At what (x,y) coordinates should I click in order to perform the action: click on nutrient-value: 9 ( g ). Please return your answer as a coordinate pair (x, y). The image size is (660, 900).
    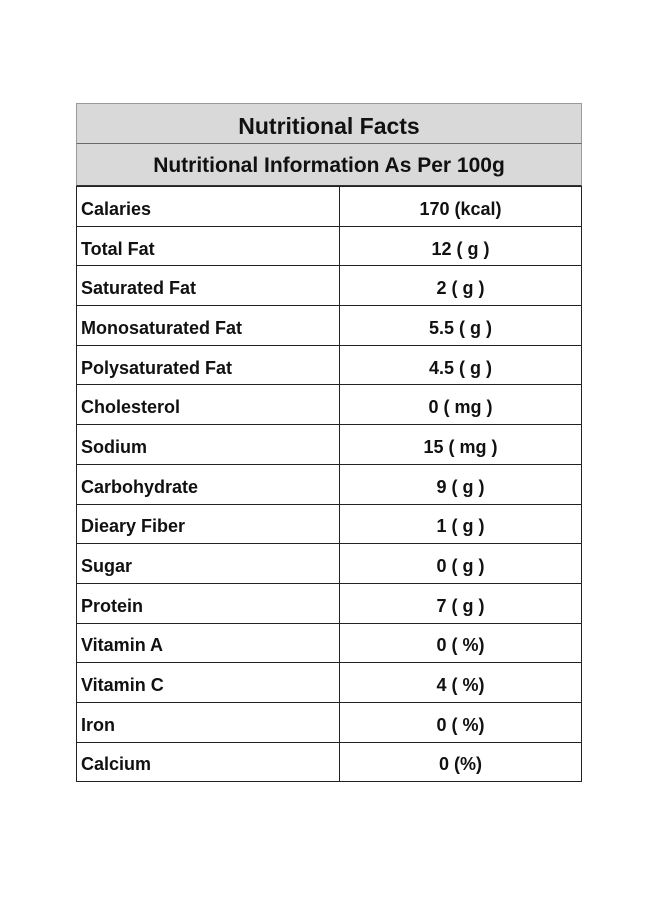
    Looking at the image, I should click on (460, 484).